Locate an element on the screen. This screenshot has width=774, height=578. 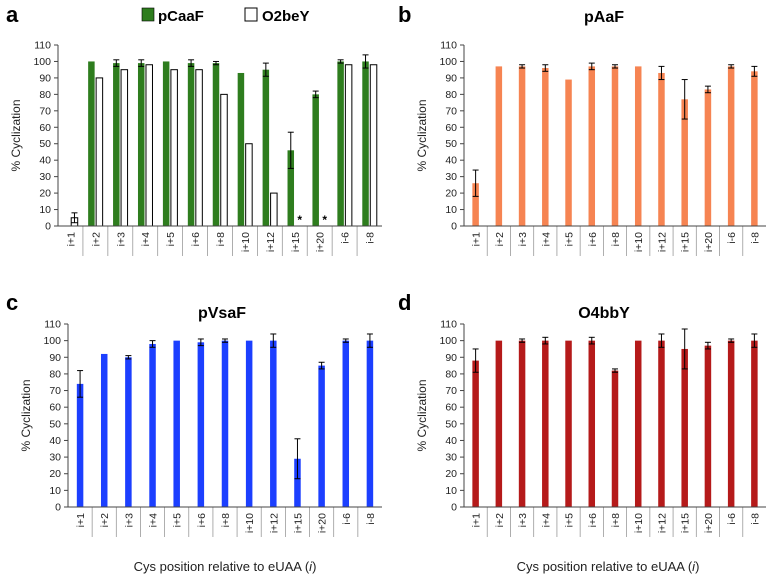
panel-title-d: O4bbY is located at coordinates (604, 313).